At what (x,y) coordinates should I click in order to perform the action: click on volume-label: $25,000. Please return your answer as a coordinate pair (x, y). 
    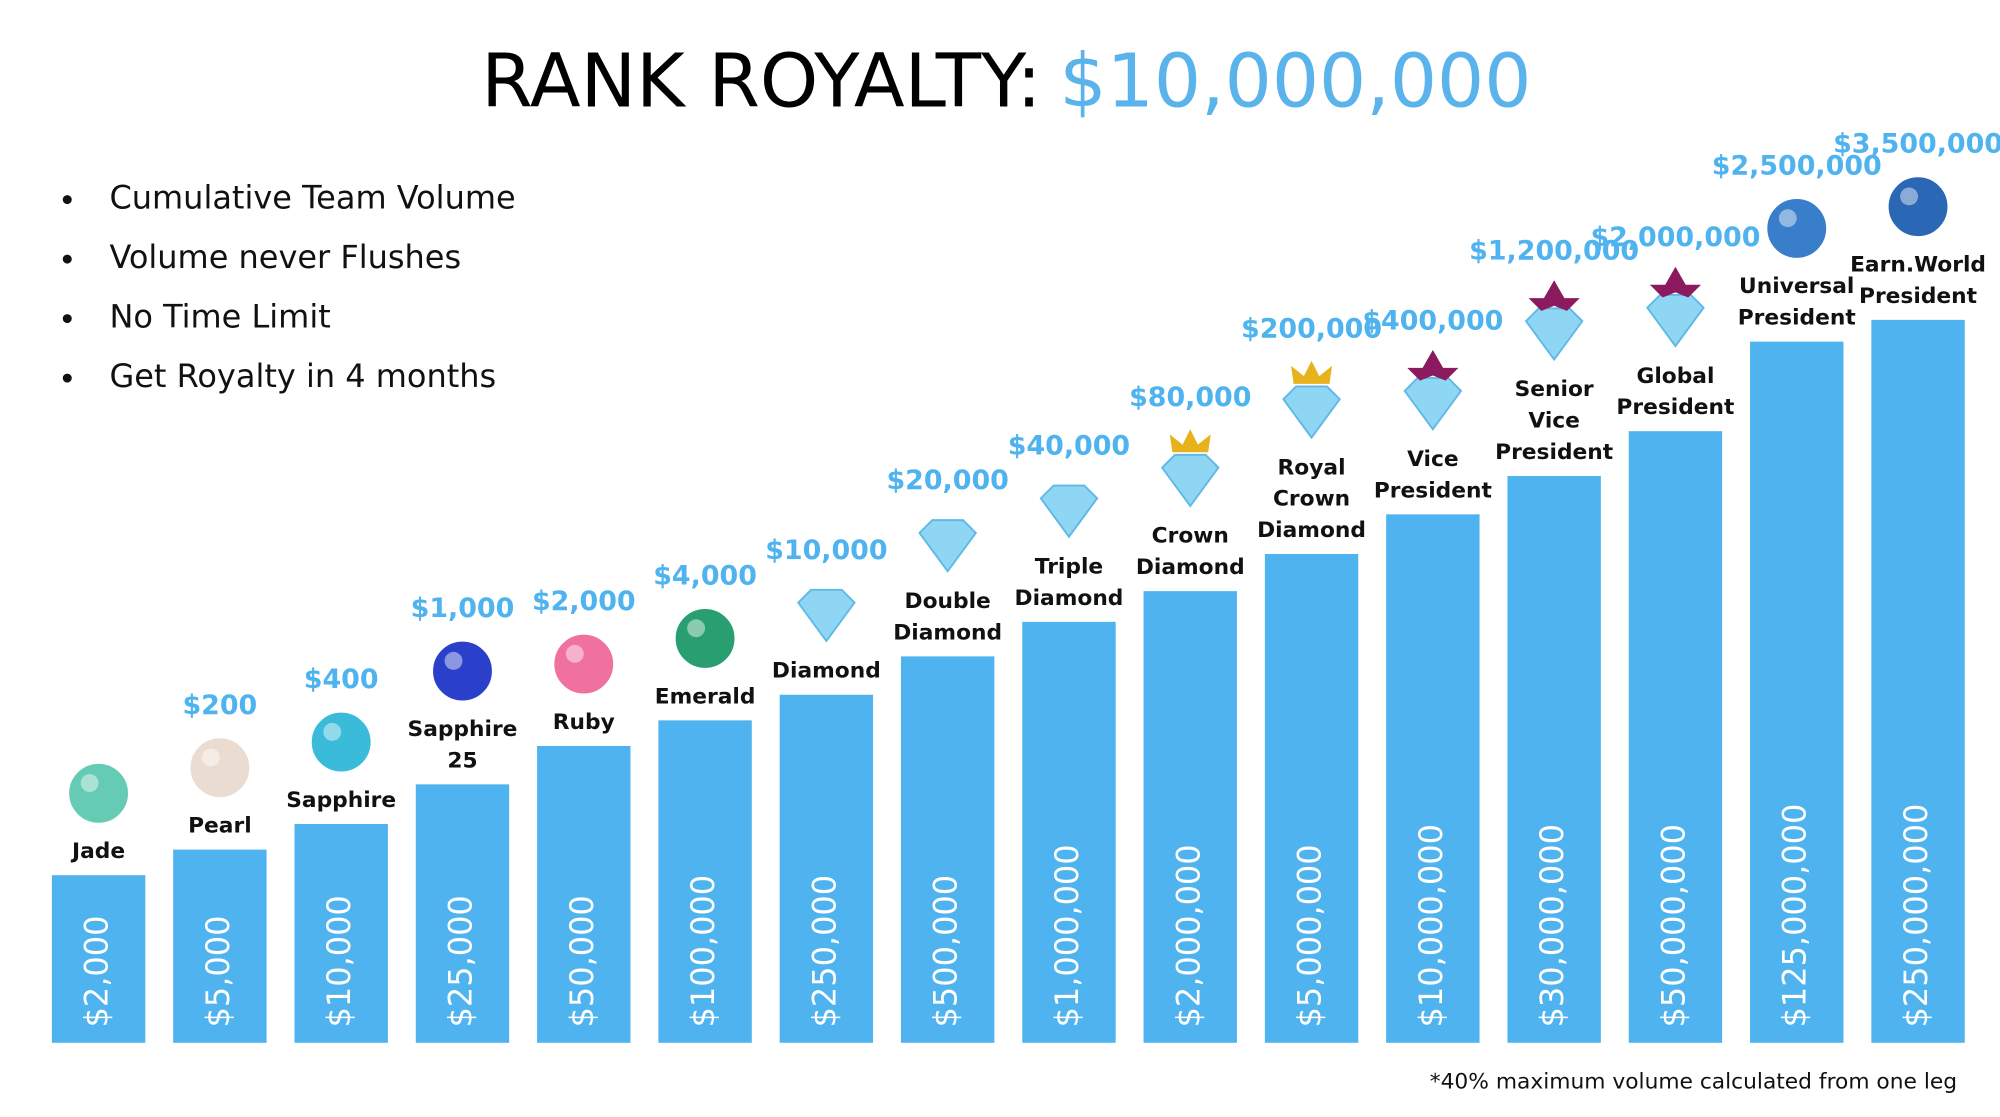
    Looking at the image, I should click on (460, 961).